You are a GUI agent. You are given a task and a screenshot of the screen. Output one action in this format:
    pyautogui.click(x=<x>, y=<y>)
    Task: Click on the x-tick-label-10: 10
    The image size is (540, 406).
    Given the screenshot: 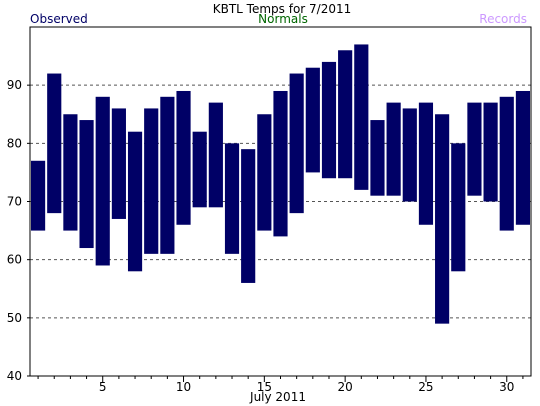 What is the action you would take?
    pyautogui.click(x=183, y=387)
    